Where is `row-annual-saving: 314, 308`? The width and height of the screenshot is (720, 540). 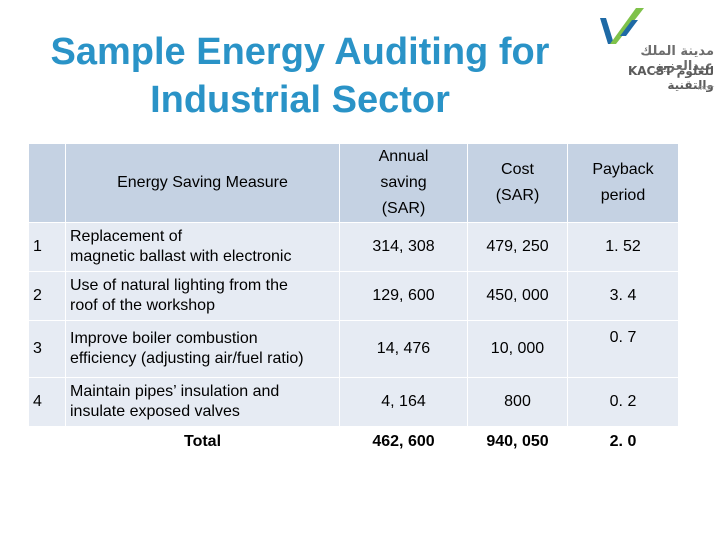 row-annual-saving: 314, 308 is located at coordinates (403, 247).